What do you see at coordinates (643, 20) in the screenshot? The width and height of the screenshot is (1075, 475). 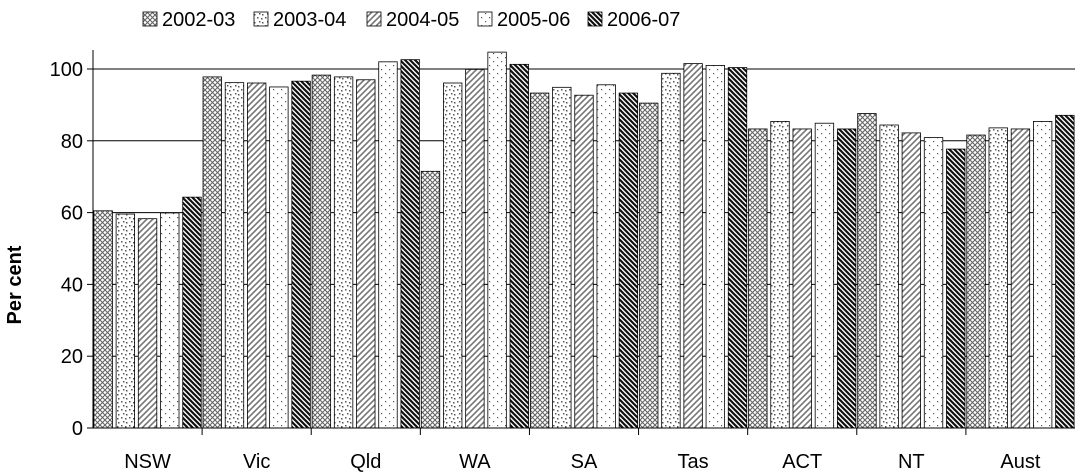 I see `legend-label: 2006-07` at bounding box center [643, 20].